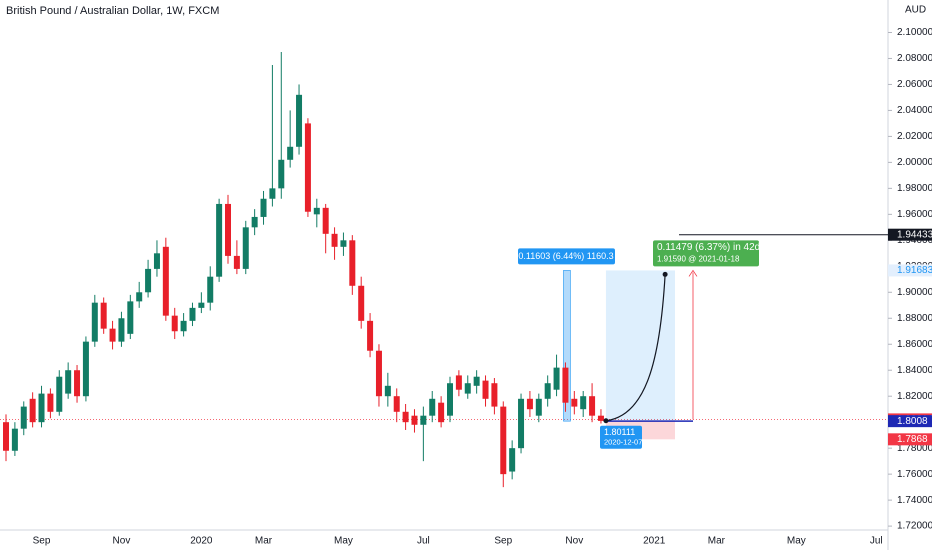  Describe the element at coordinates (914, 234) in the screenshot. I see `price-tag-label: 1.94433` at that location.